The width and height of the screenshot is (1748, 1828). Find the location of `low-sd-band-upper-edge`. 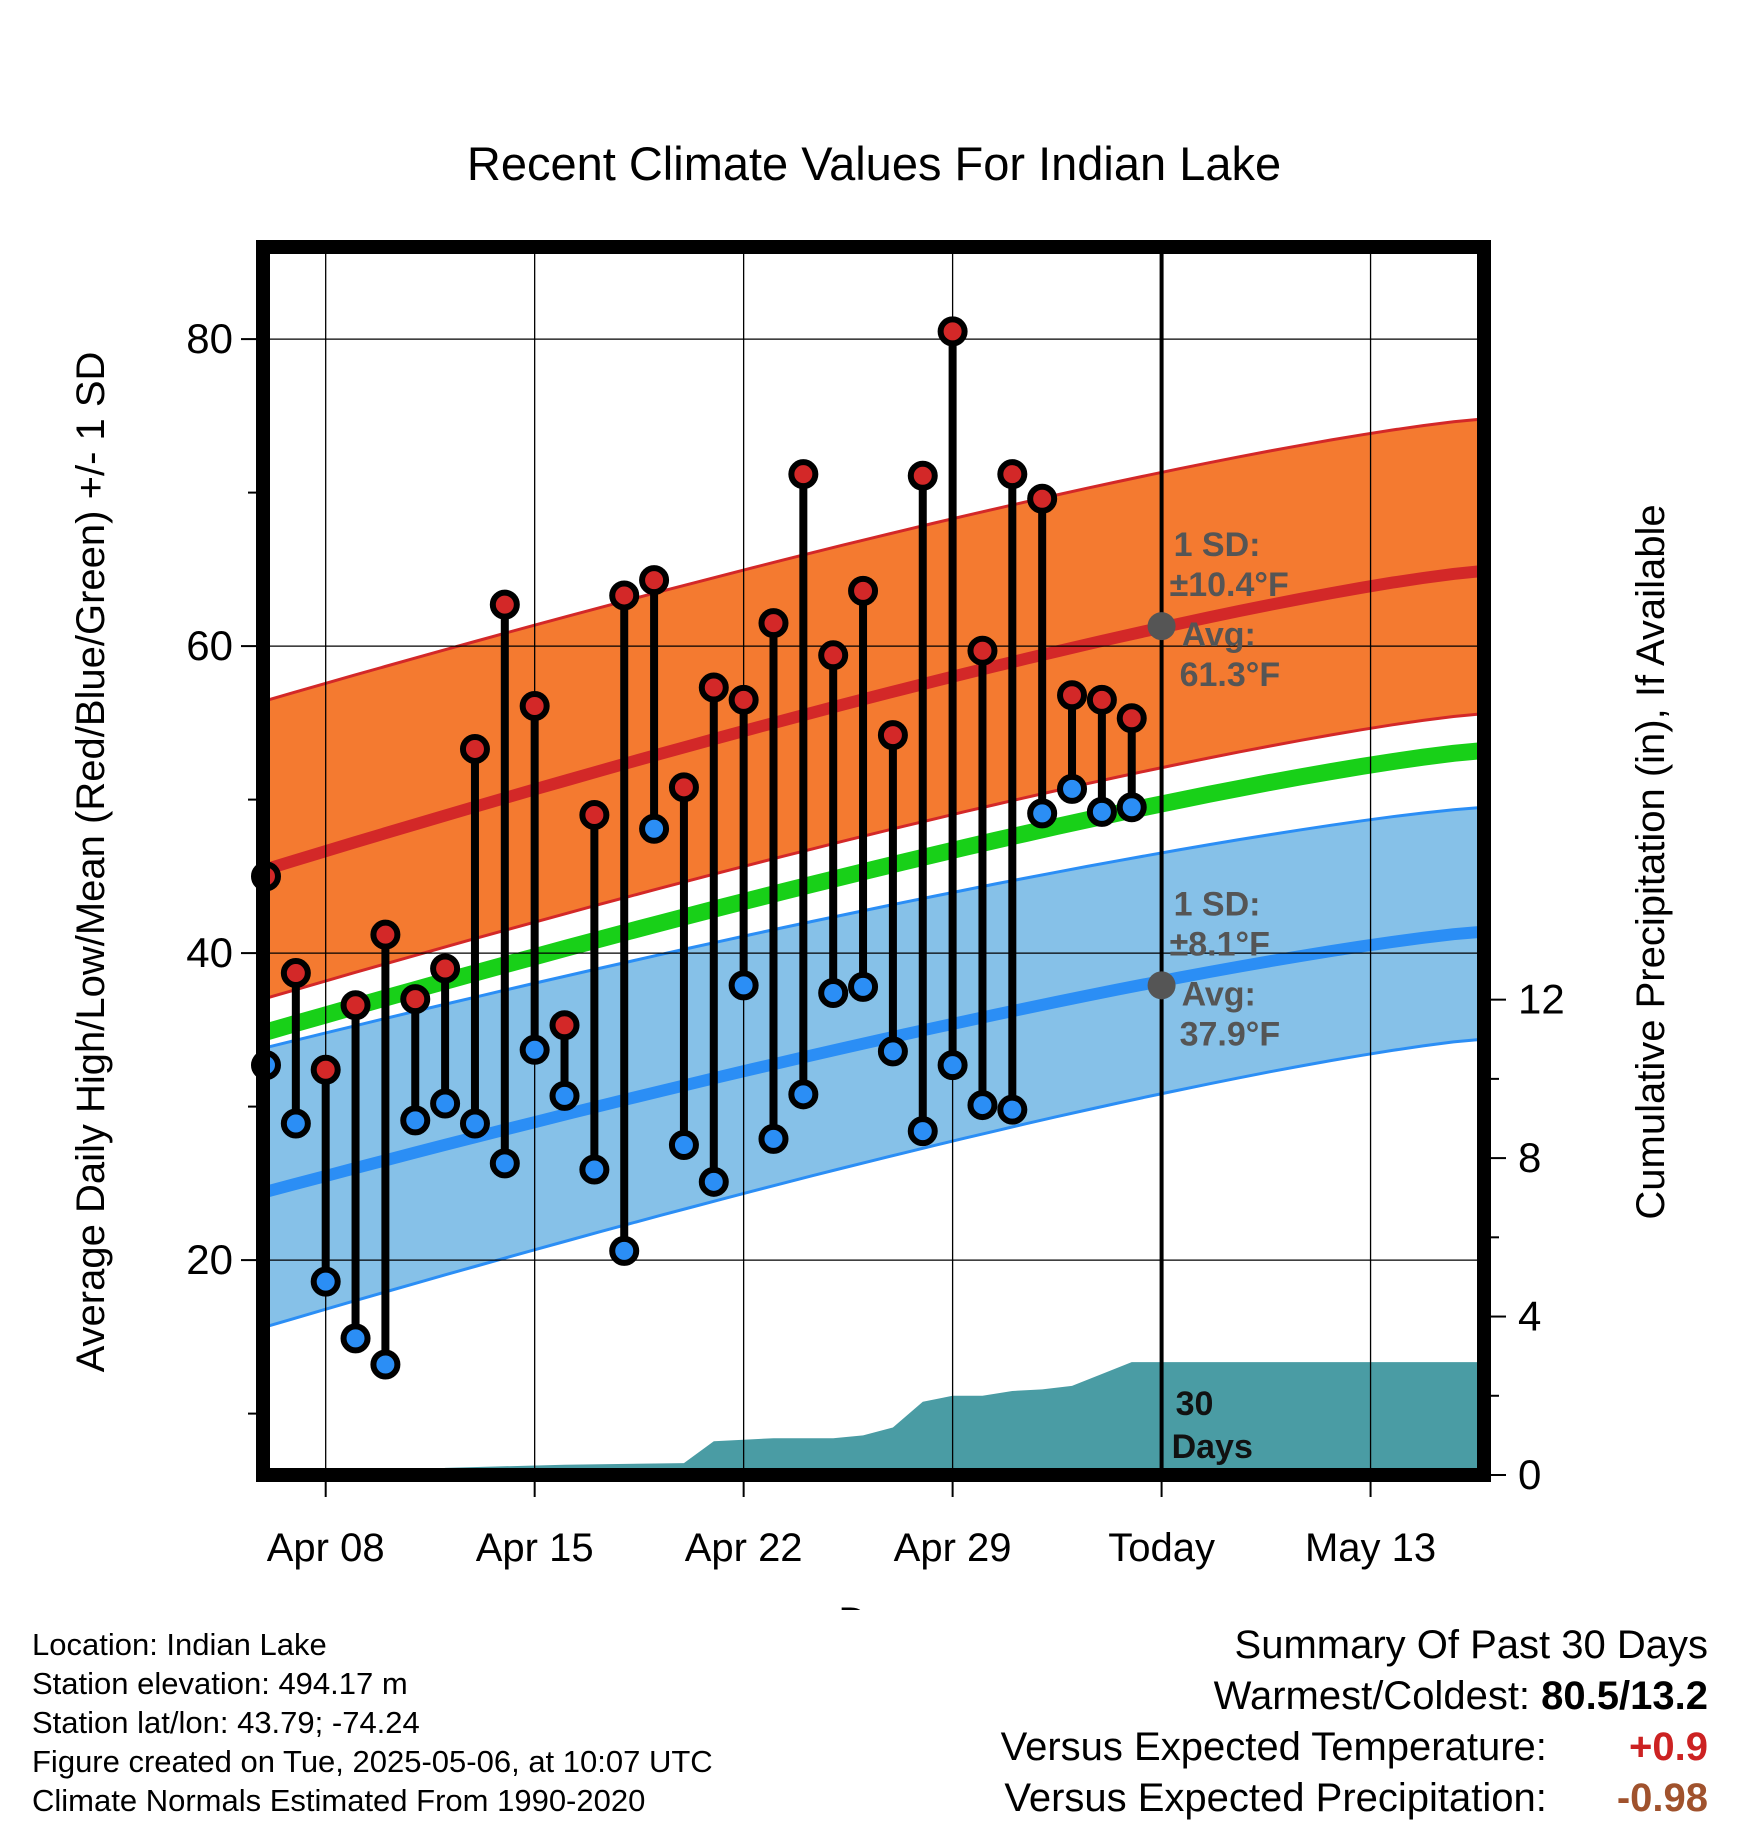

low-sd-band-upper-edge is located at coordinates (873, 927).